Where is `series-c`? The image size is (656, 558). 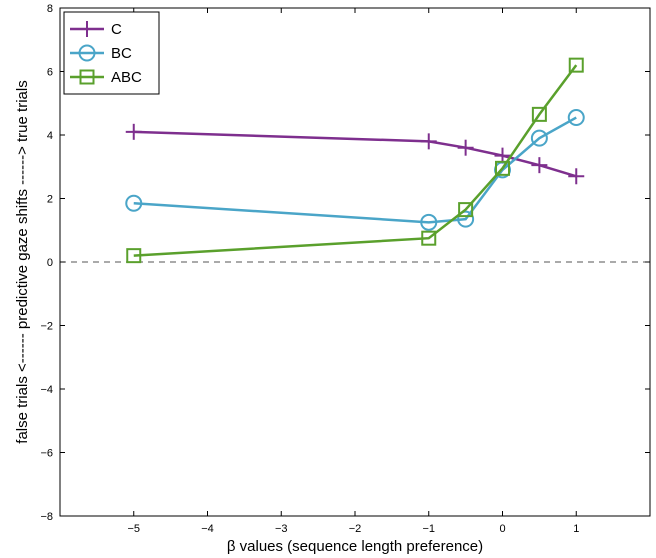
series-c is located at coordinates (355, 154).